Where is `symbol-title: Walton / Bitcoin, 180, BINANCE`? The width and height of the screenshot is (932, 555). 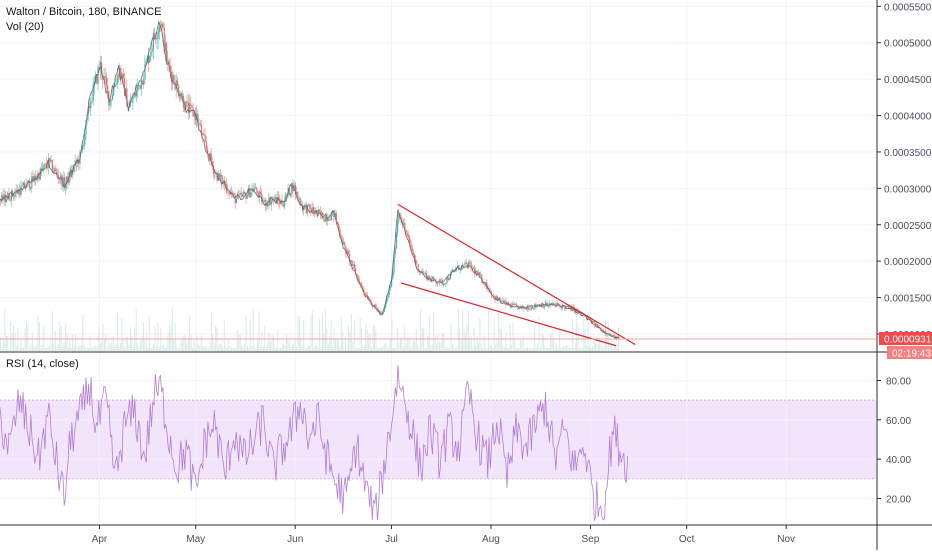 symbol-title: Walton / Bitcoin, 180, BINANCE is located at coordinates (84, 12).